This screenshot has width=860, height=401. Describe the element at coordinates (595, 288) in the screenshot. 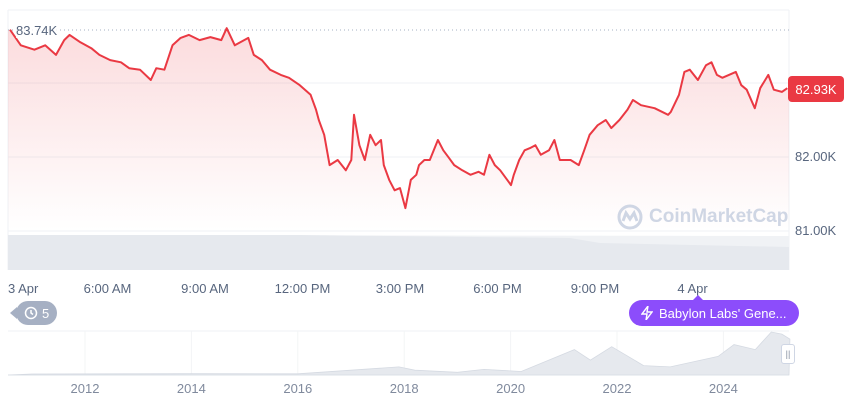

I see `x-tick-label: 9:00 PM` at that location.